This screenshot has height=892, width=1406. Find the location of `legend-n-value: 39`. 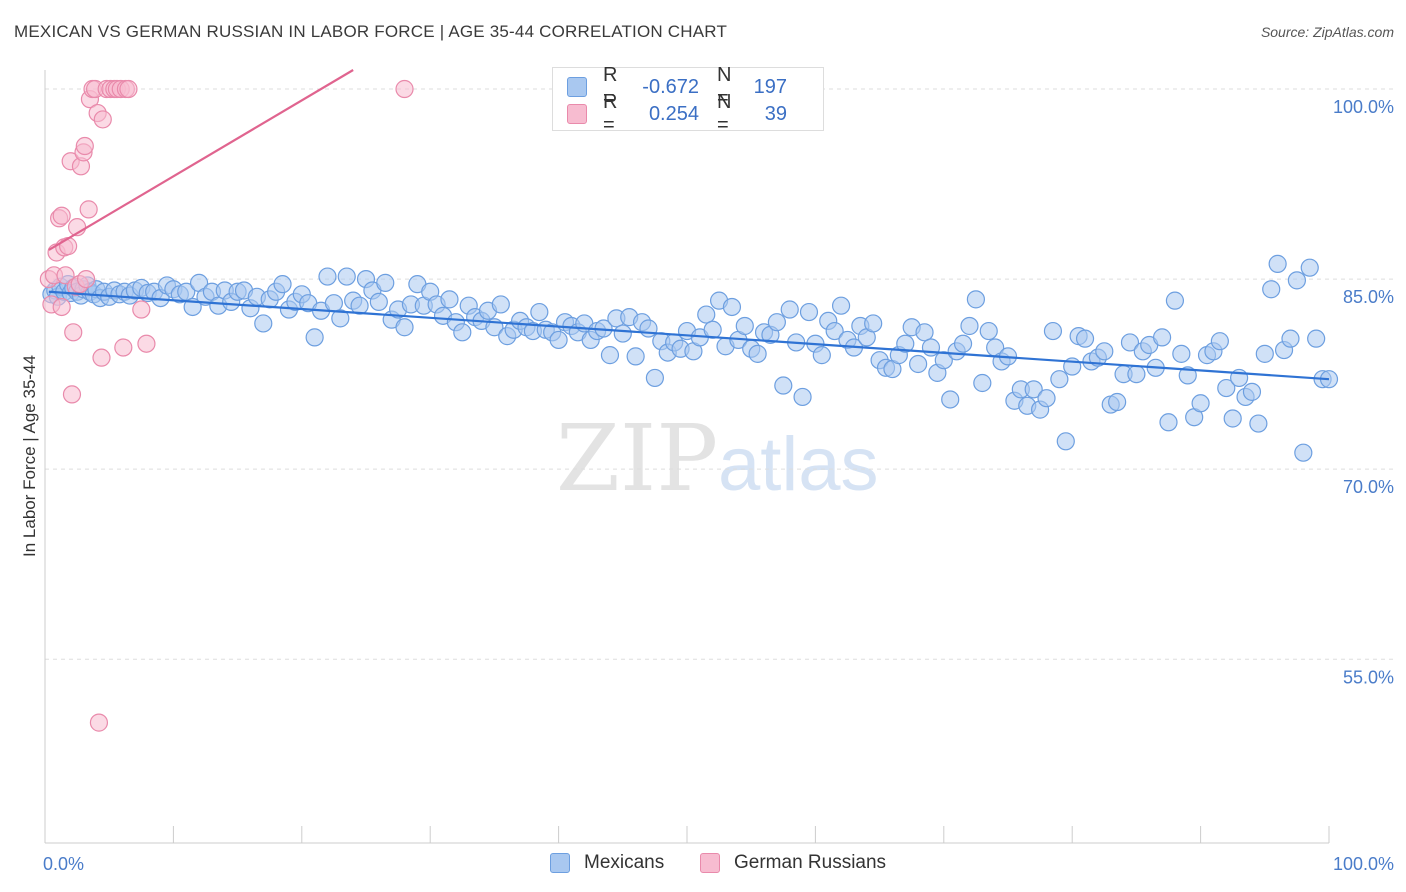

legend-n-value: 39 is located at coordinates (775, 113).